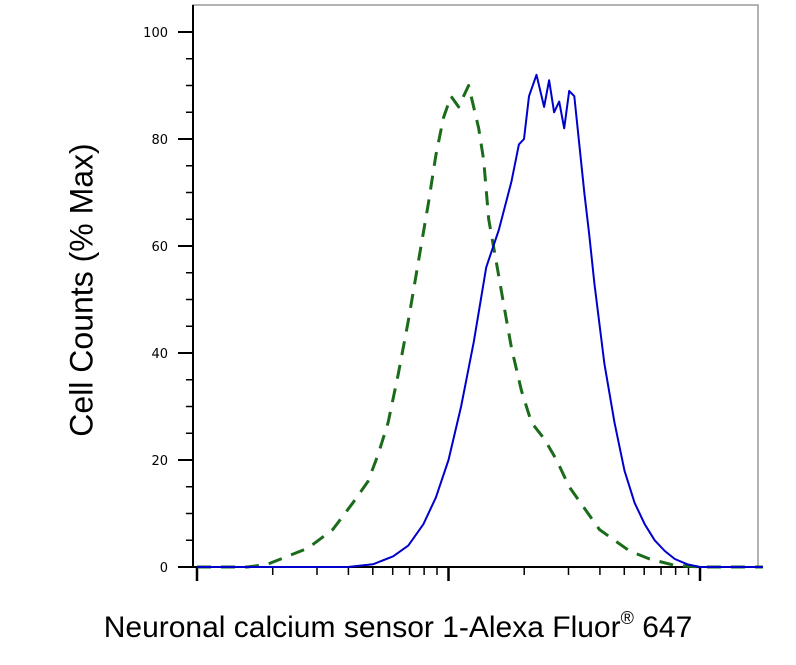  What do you see at coordinates (81, 289) in the screenshot?
I see `y-axis-label: Cell Counts (% Max)` at bounding box center [81, 289].